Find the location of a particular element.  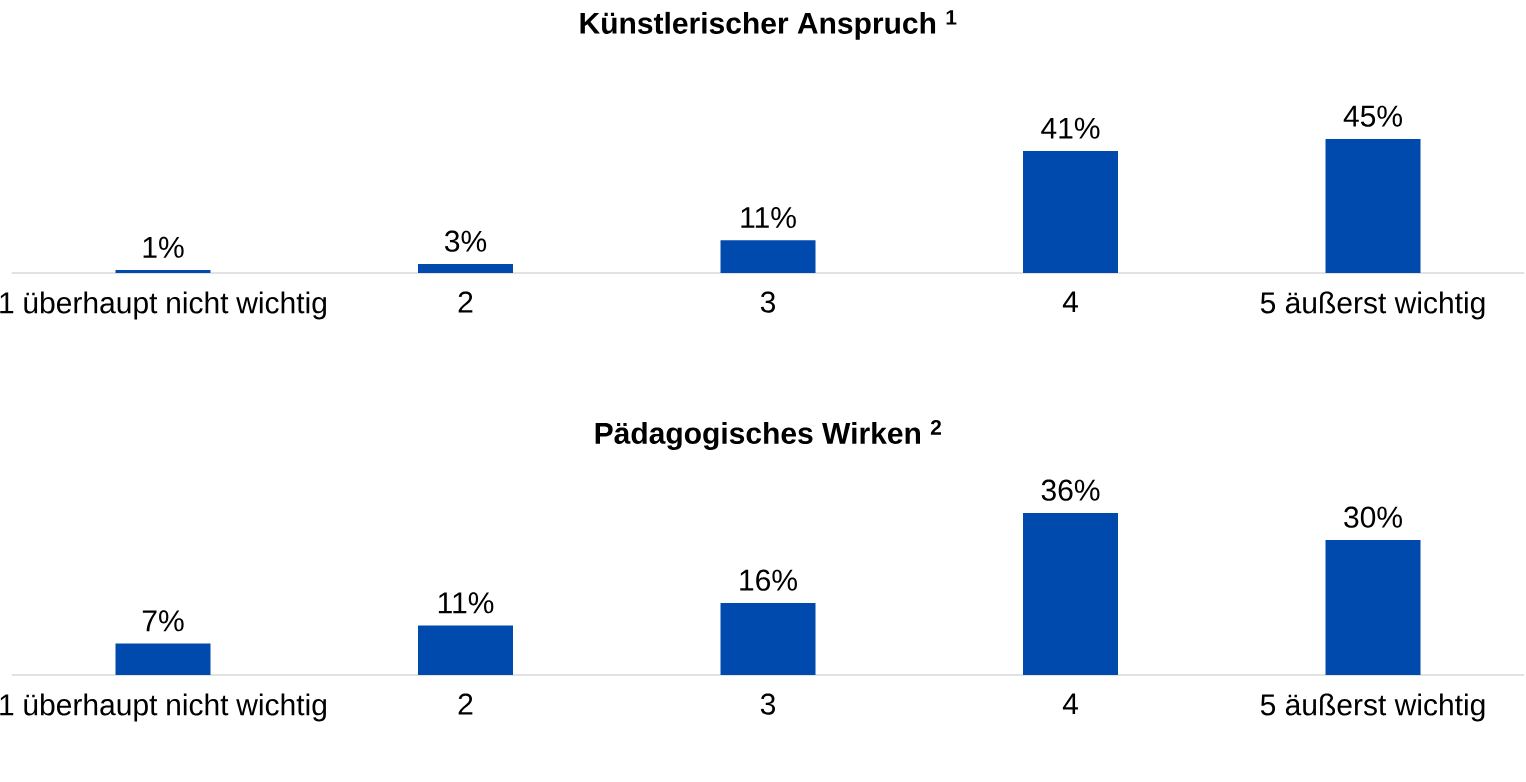

data-label: 16% is located at coordinates (768, 580).